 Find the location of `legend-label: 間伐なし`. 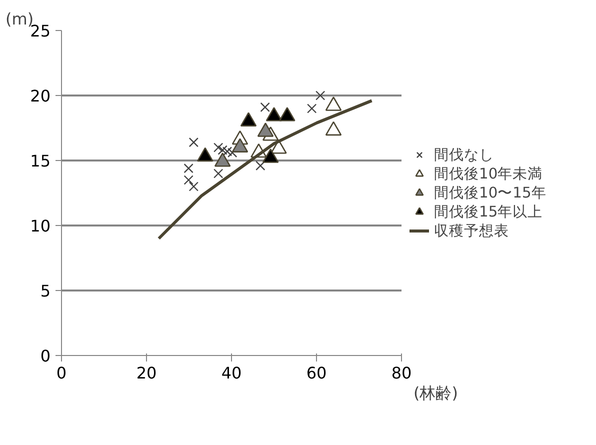

legend-label: 間伐なし is located at coordinates (464, 154).